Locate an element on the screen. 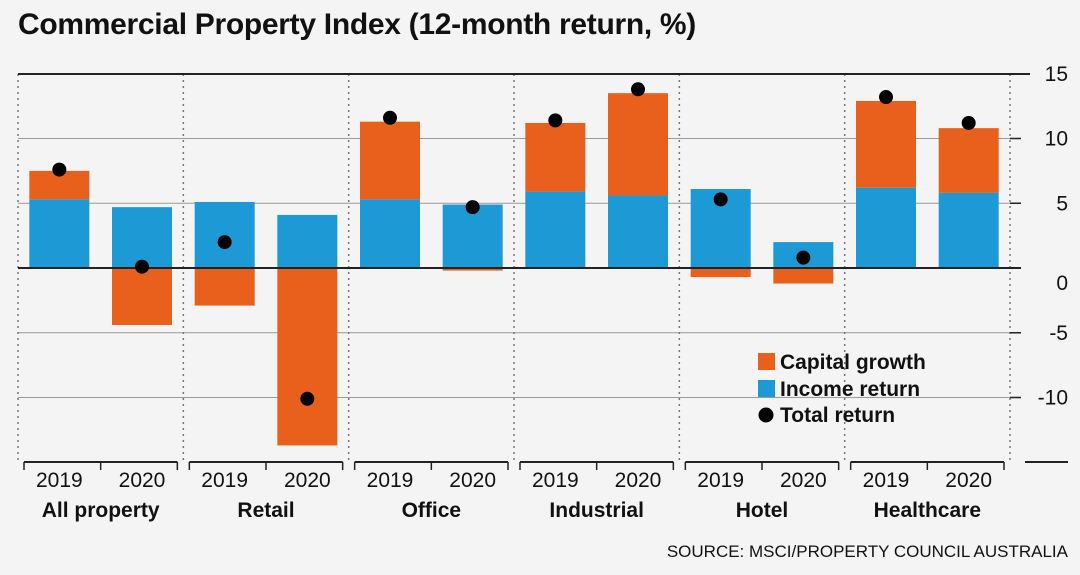  legend-label: Income return is located at coordinates (850, 389).